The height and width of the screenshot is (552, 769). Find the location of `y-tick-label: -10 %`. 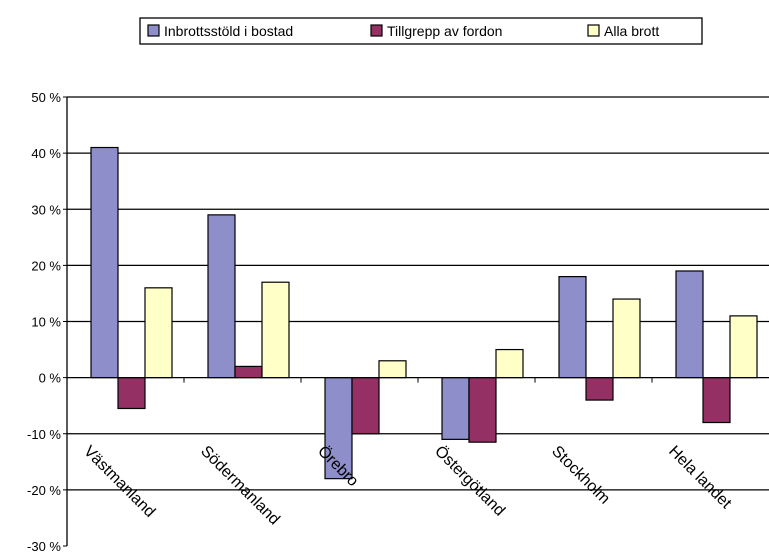

y-tick-label: -10 % is located at coordinates (44, 434).